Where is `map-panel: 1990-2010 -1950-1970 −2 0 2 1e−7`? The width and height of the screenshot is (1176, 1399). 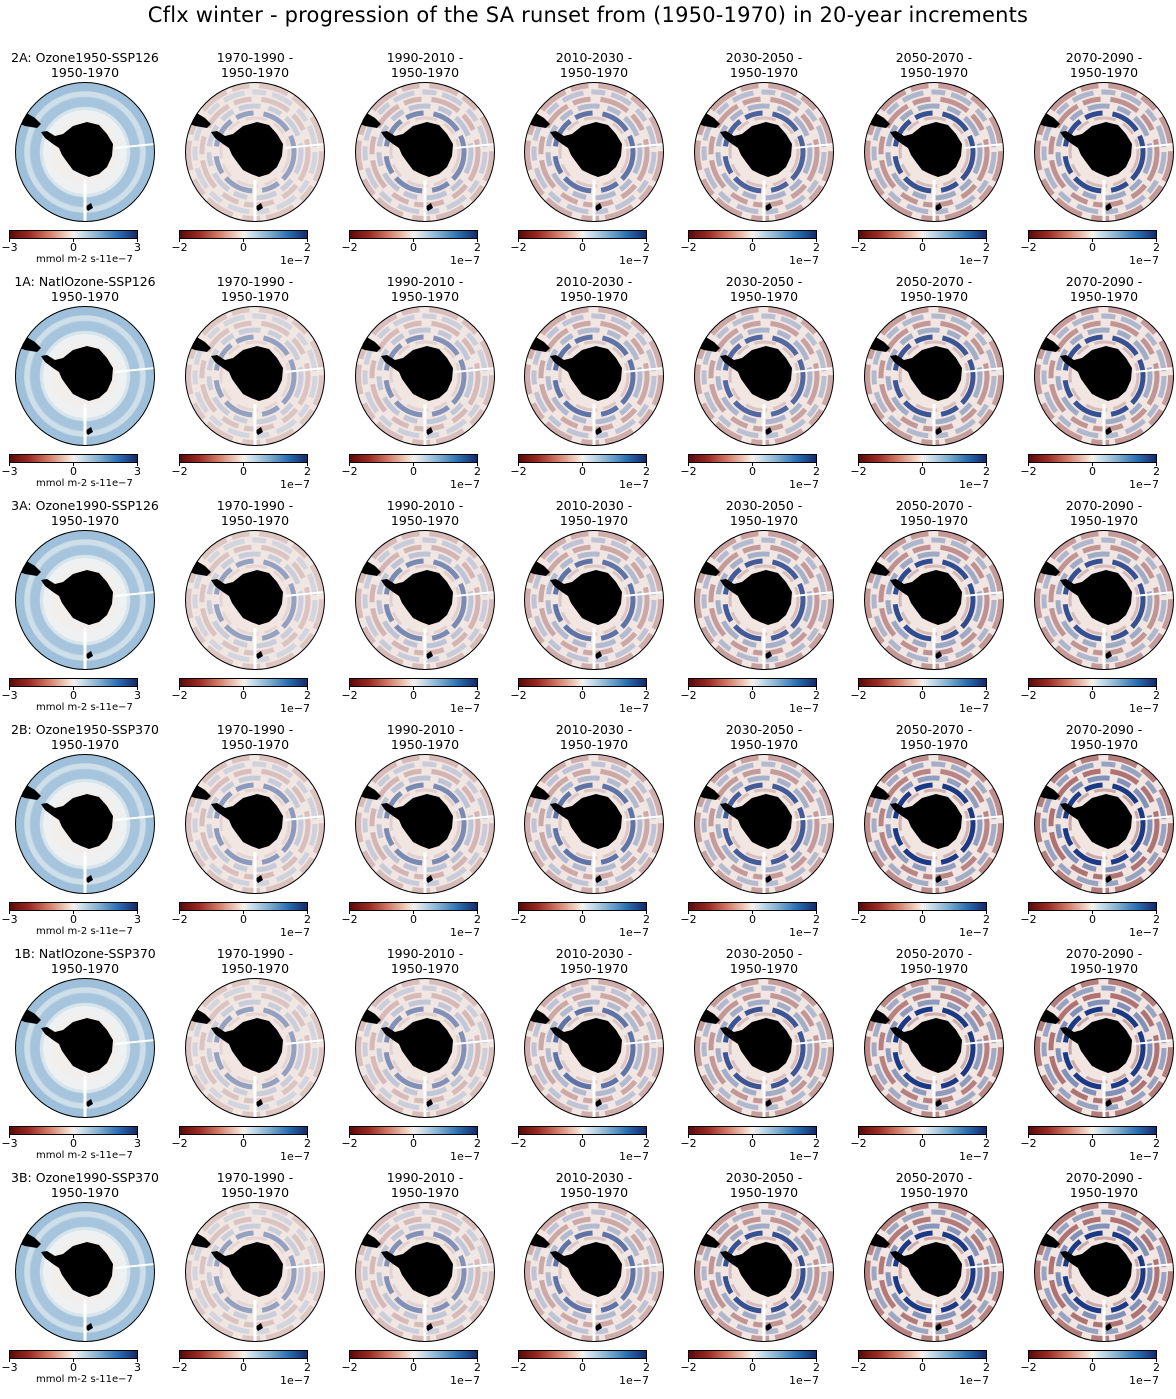
map-panel: 1990-2010 -1950-1970 −2 0 2 1e−7 is located at coordinates (425, 834).